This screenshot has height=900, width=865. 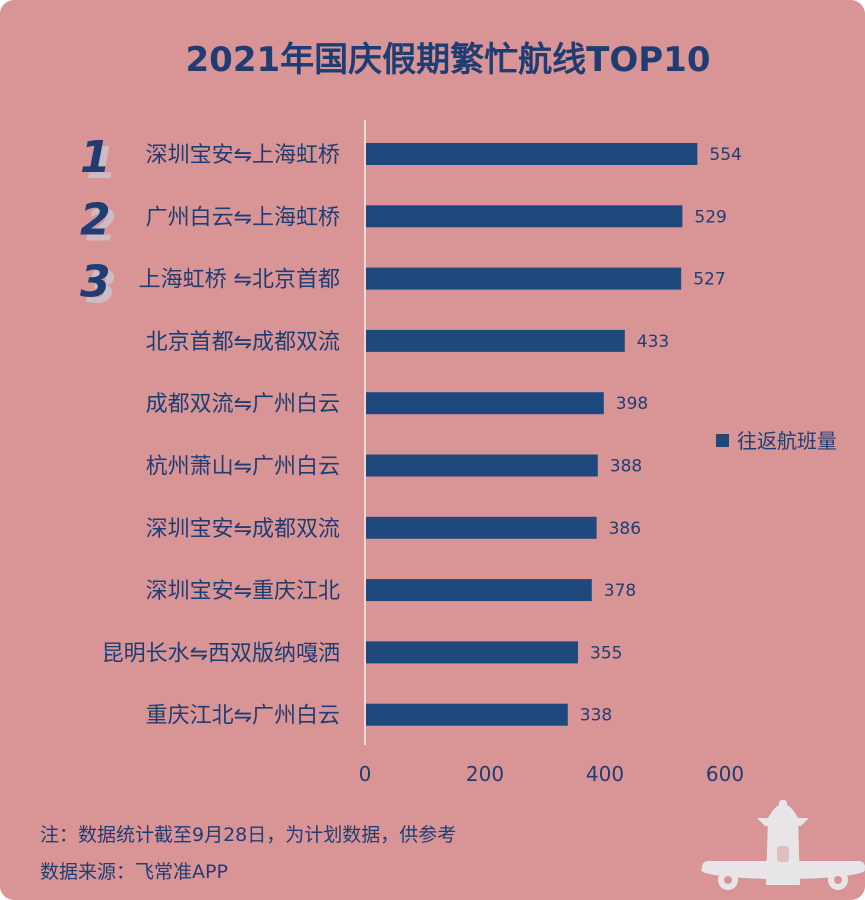 I want to click on rank-badge-shadow: 1, so click(x=101, y=163).